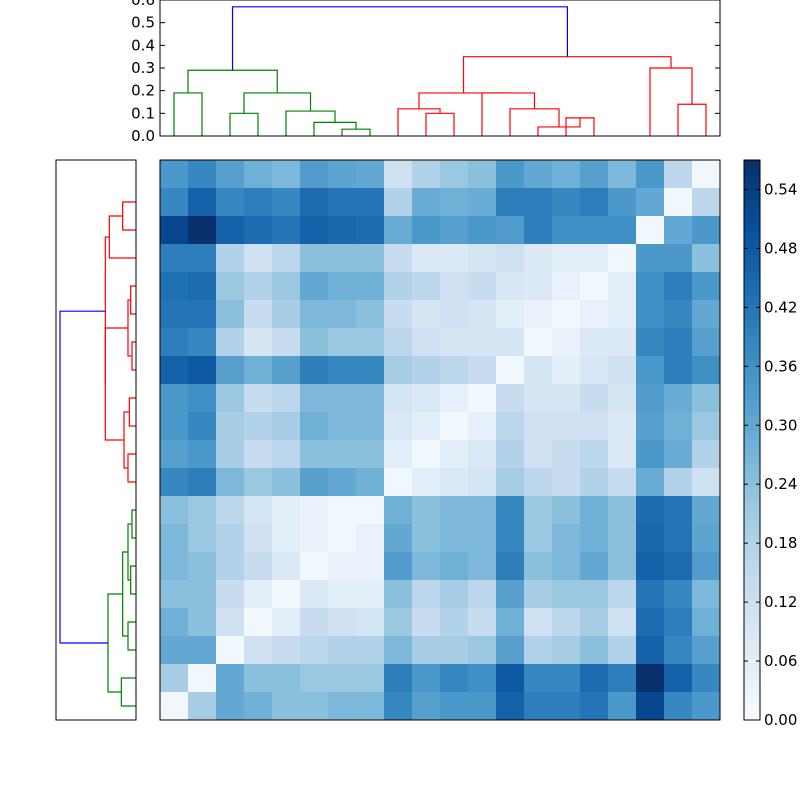 The width and height of the screenshot is (800, 800). Describe the element at coordinates (426, 594) in the screenshot. I see `heatmap-cell-r15-c9` at that location.